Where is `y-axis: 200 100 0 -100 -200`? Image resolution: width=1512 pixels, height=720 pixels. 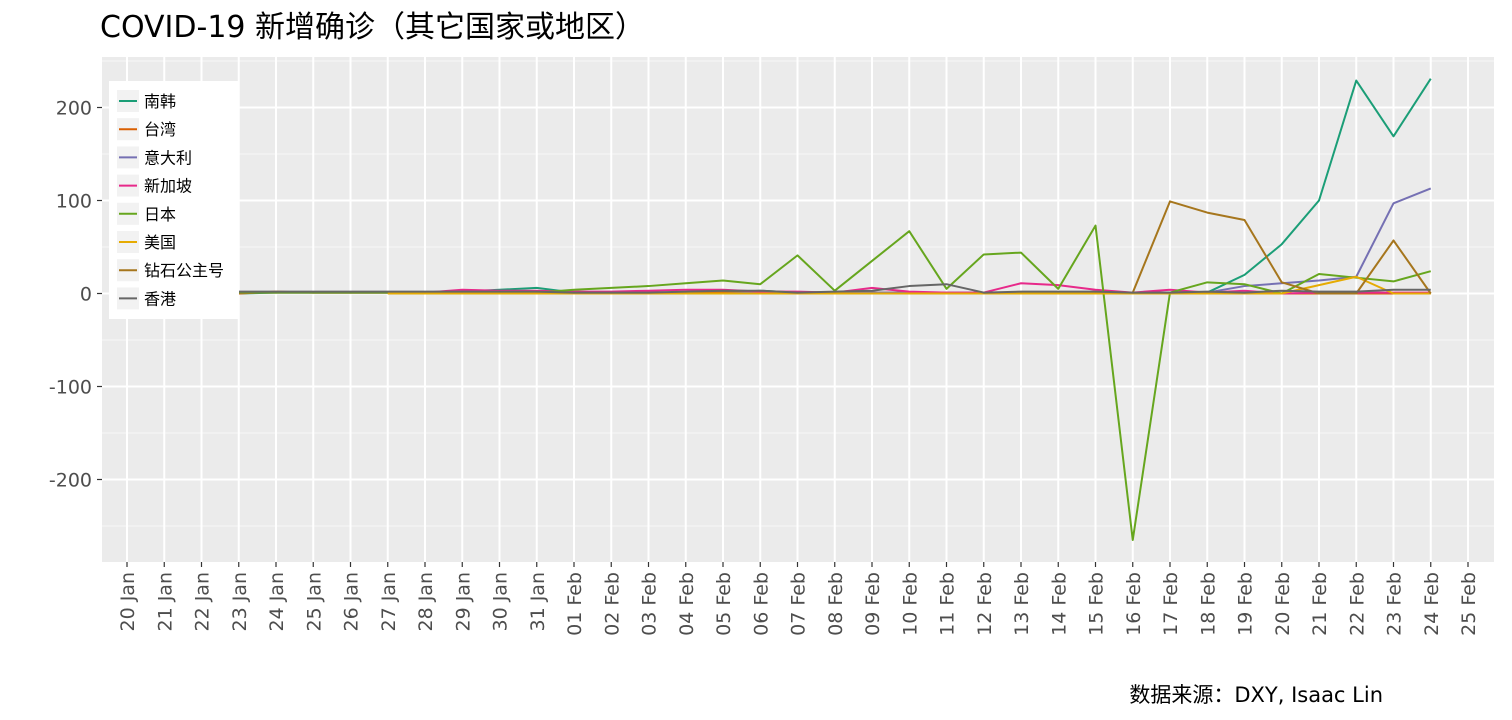
y-axis: 200 100 0 -100 -200 is located at coordinates (75, 295).